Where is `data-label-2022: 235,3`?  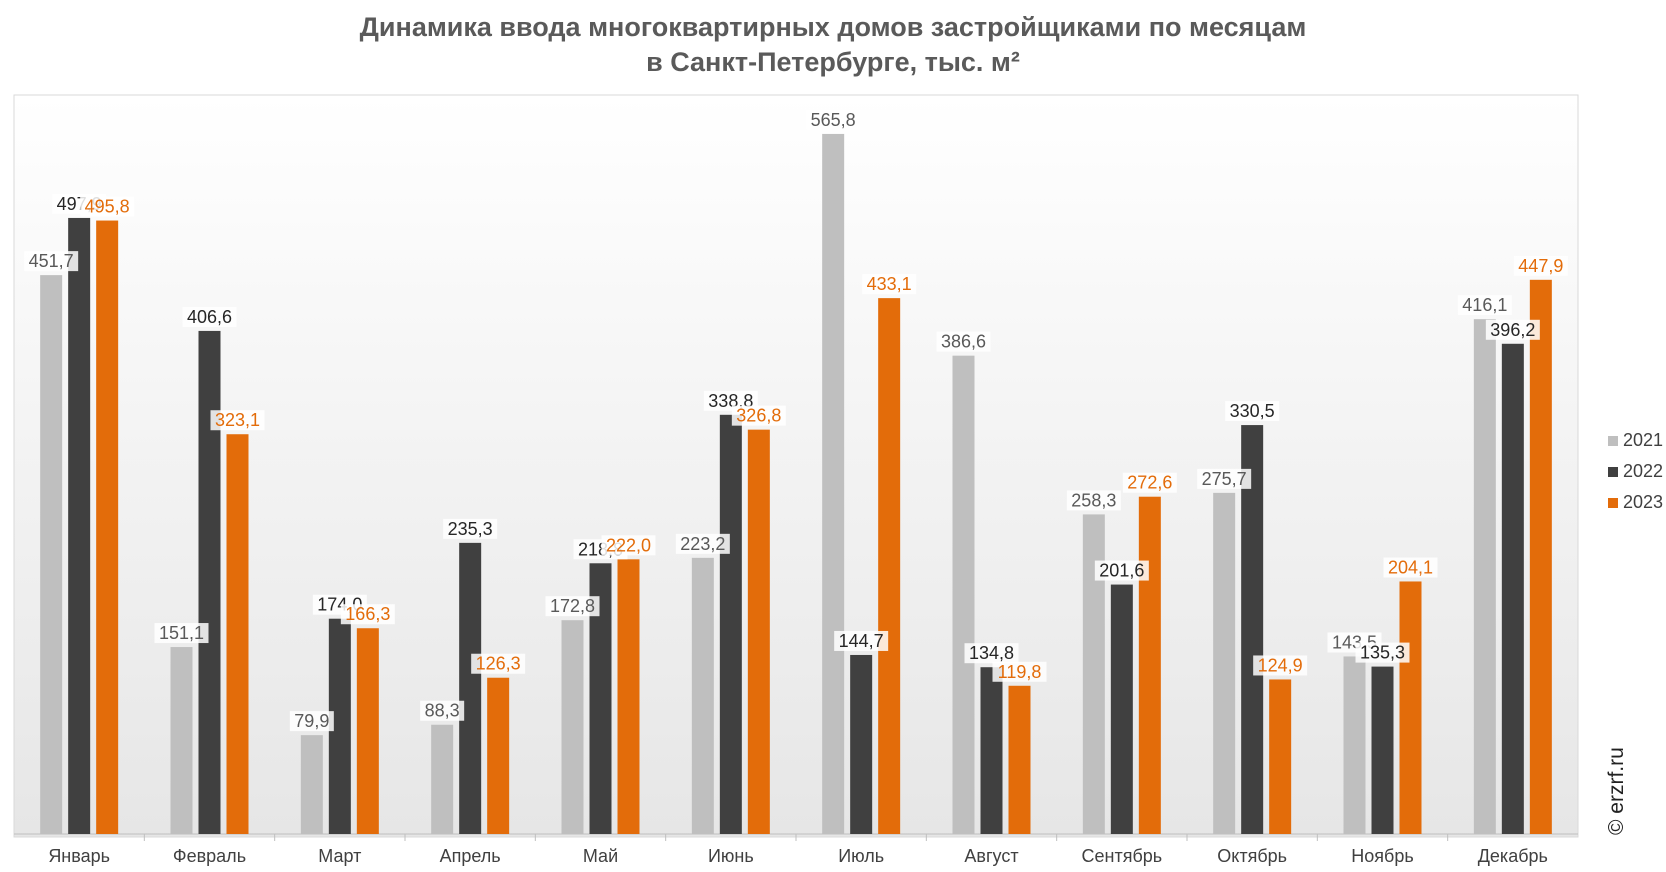 data-label-2022: 235,3 is located at coordinates (470, 529).